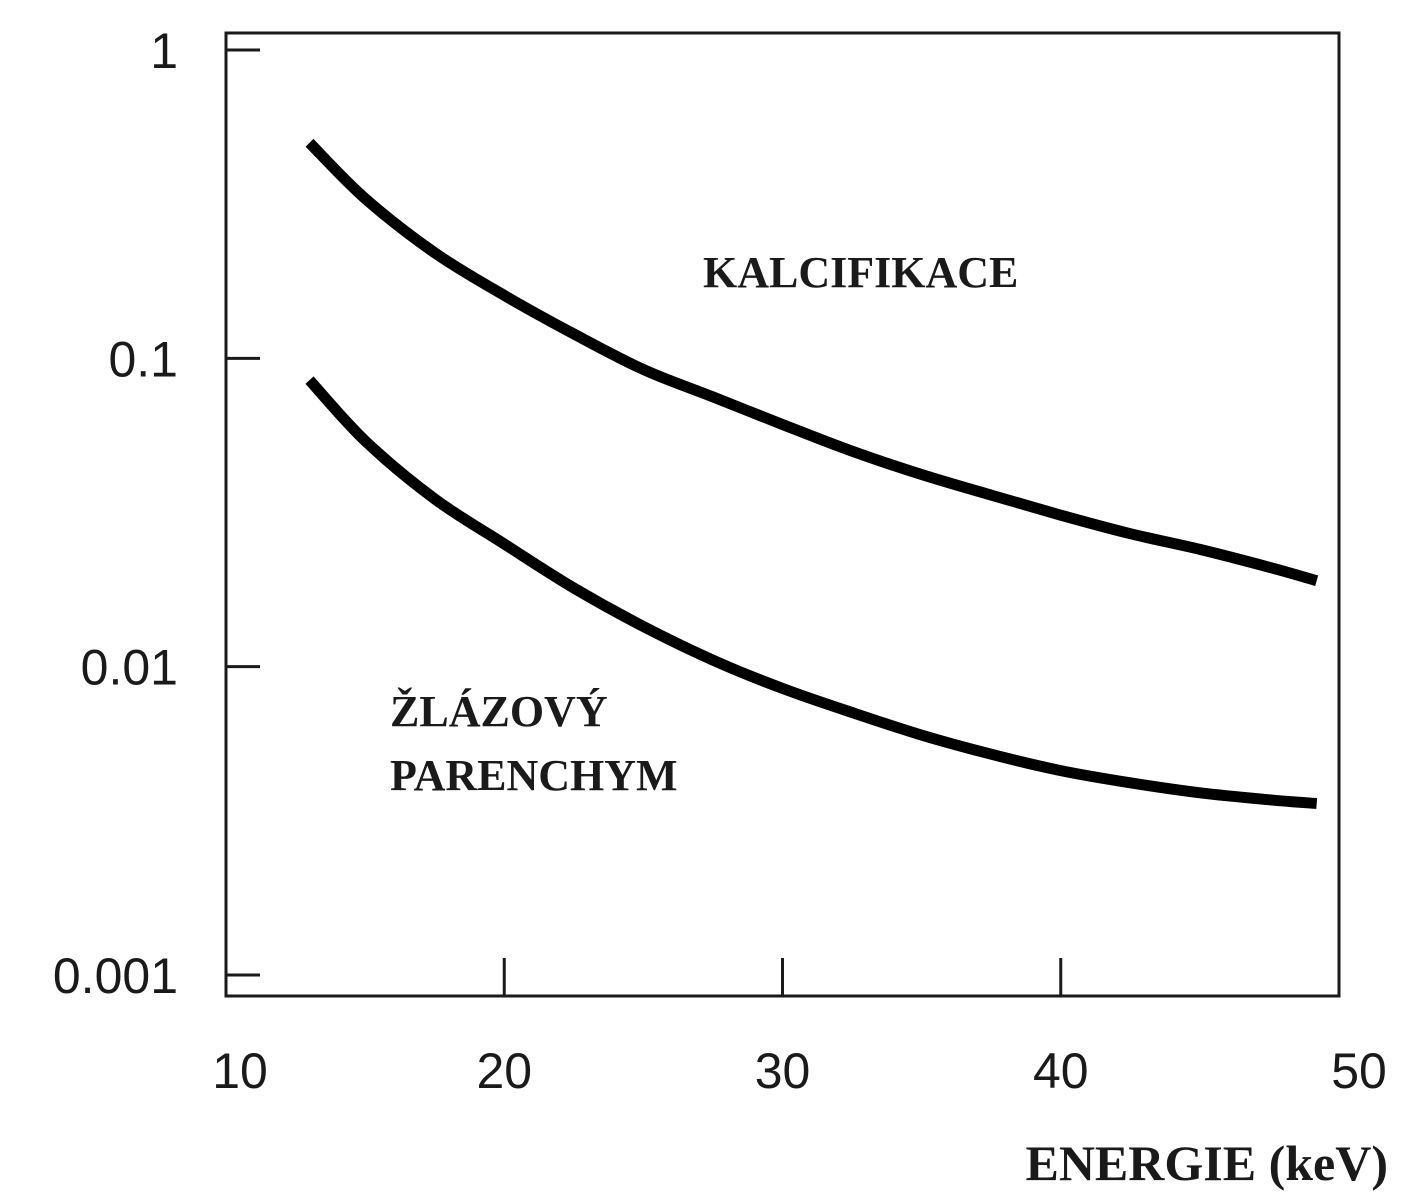 This screenshot has width=1402, height=1193. I want to click on y-axis: 0.001 0.01 0.1 1, so click(156, 513).